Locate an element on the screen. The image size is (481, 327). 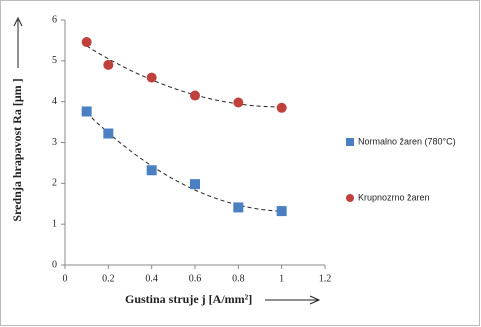
y-tick-label: 4 is located at coordinates (54, 101).